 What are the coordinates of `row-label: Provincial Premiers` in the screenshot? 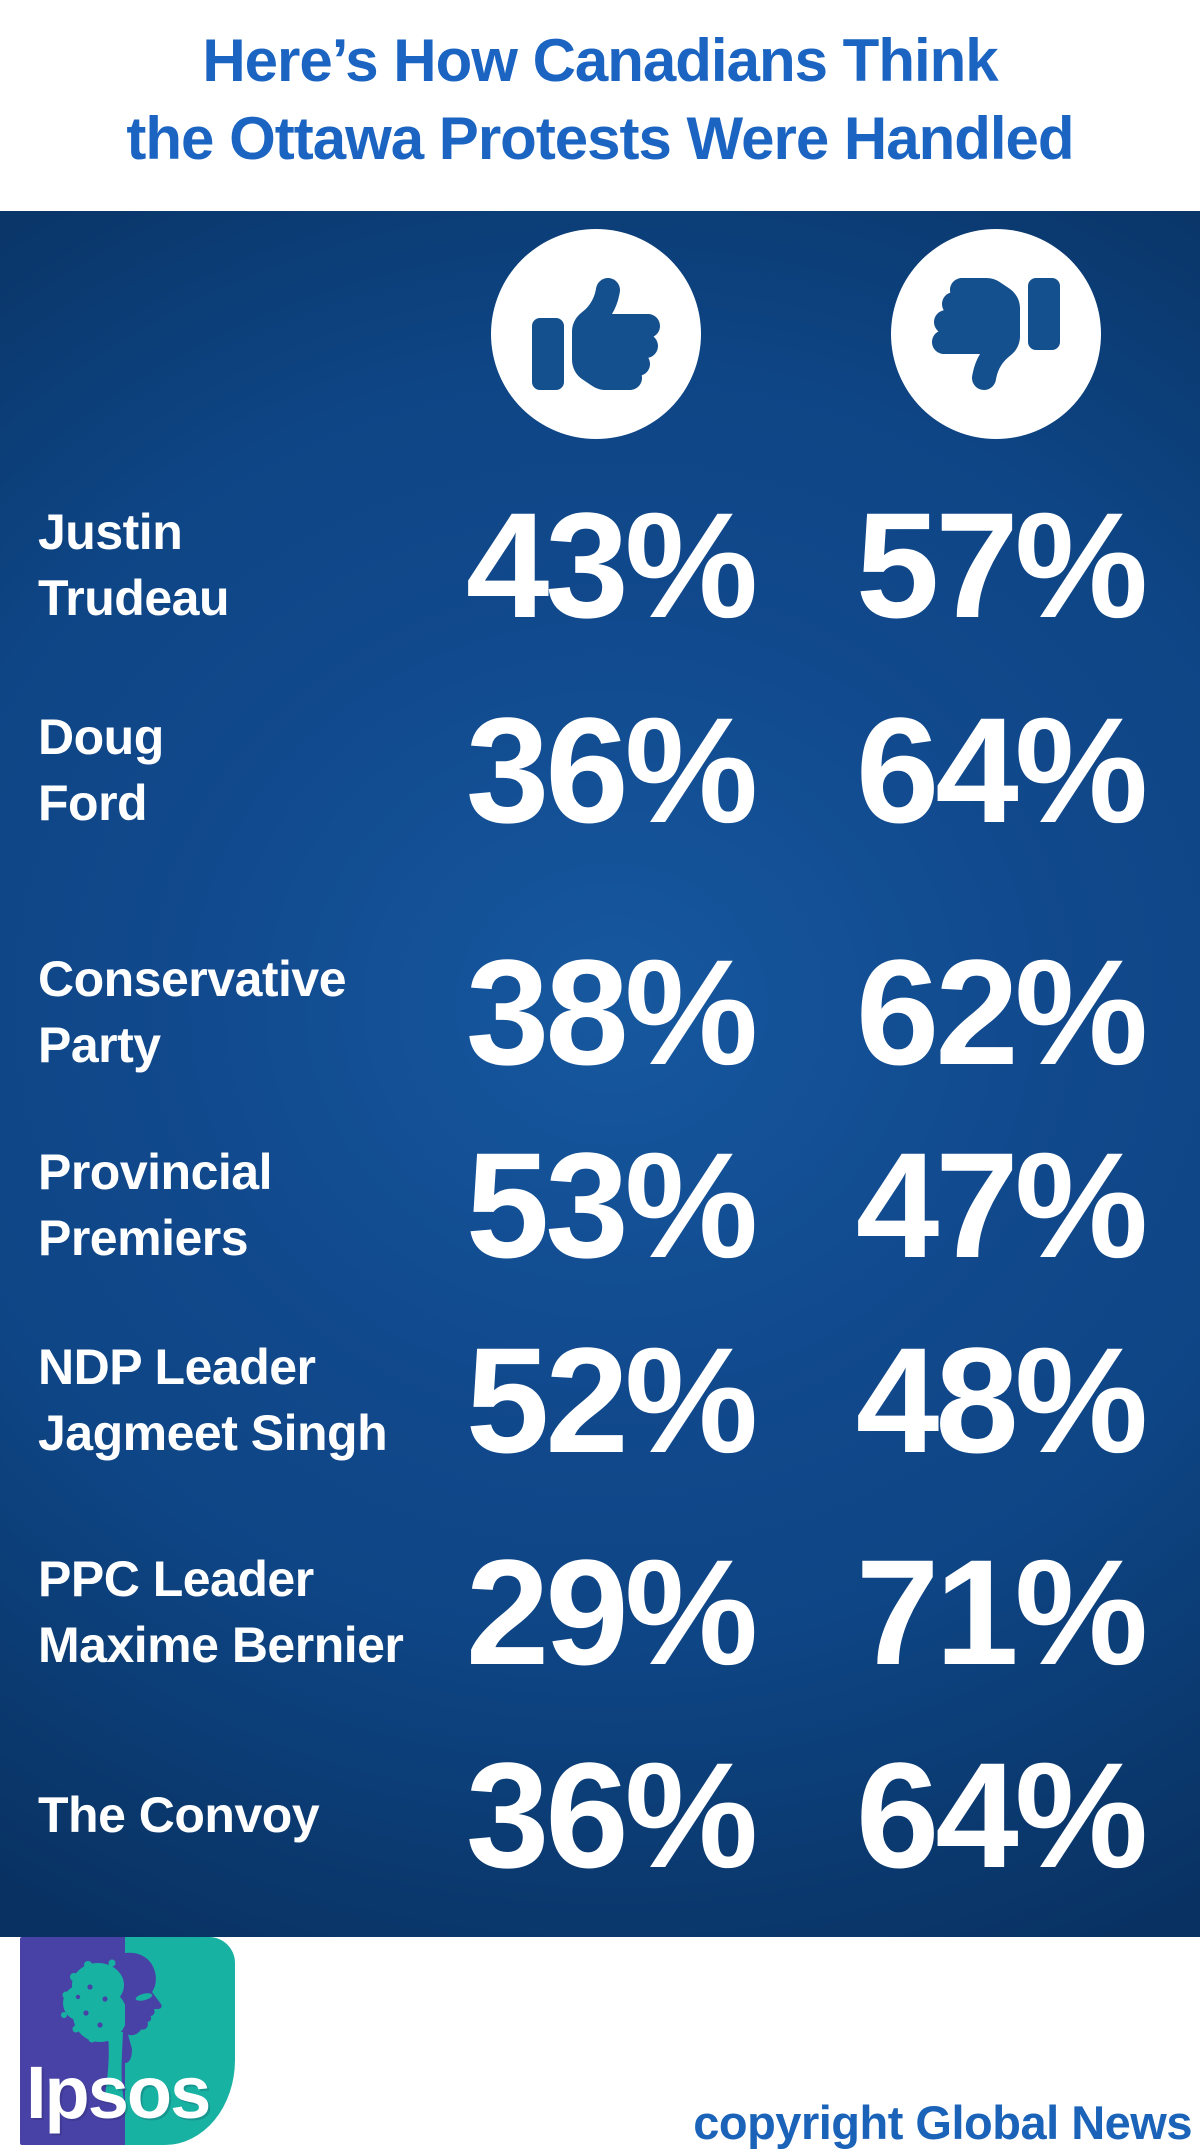 It's located at (155, 1205).